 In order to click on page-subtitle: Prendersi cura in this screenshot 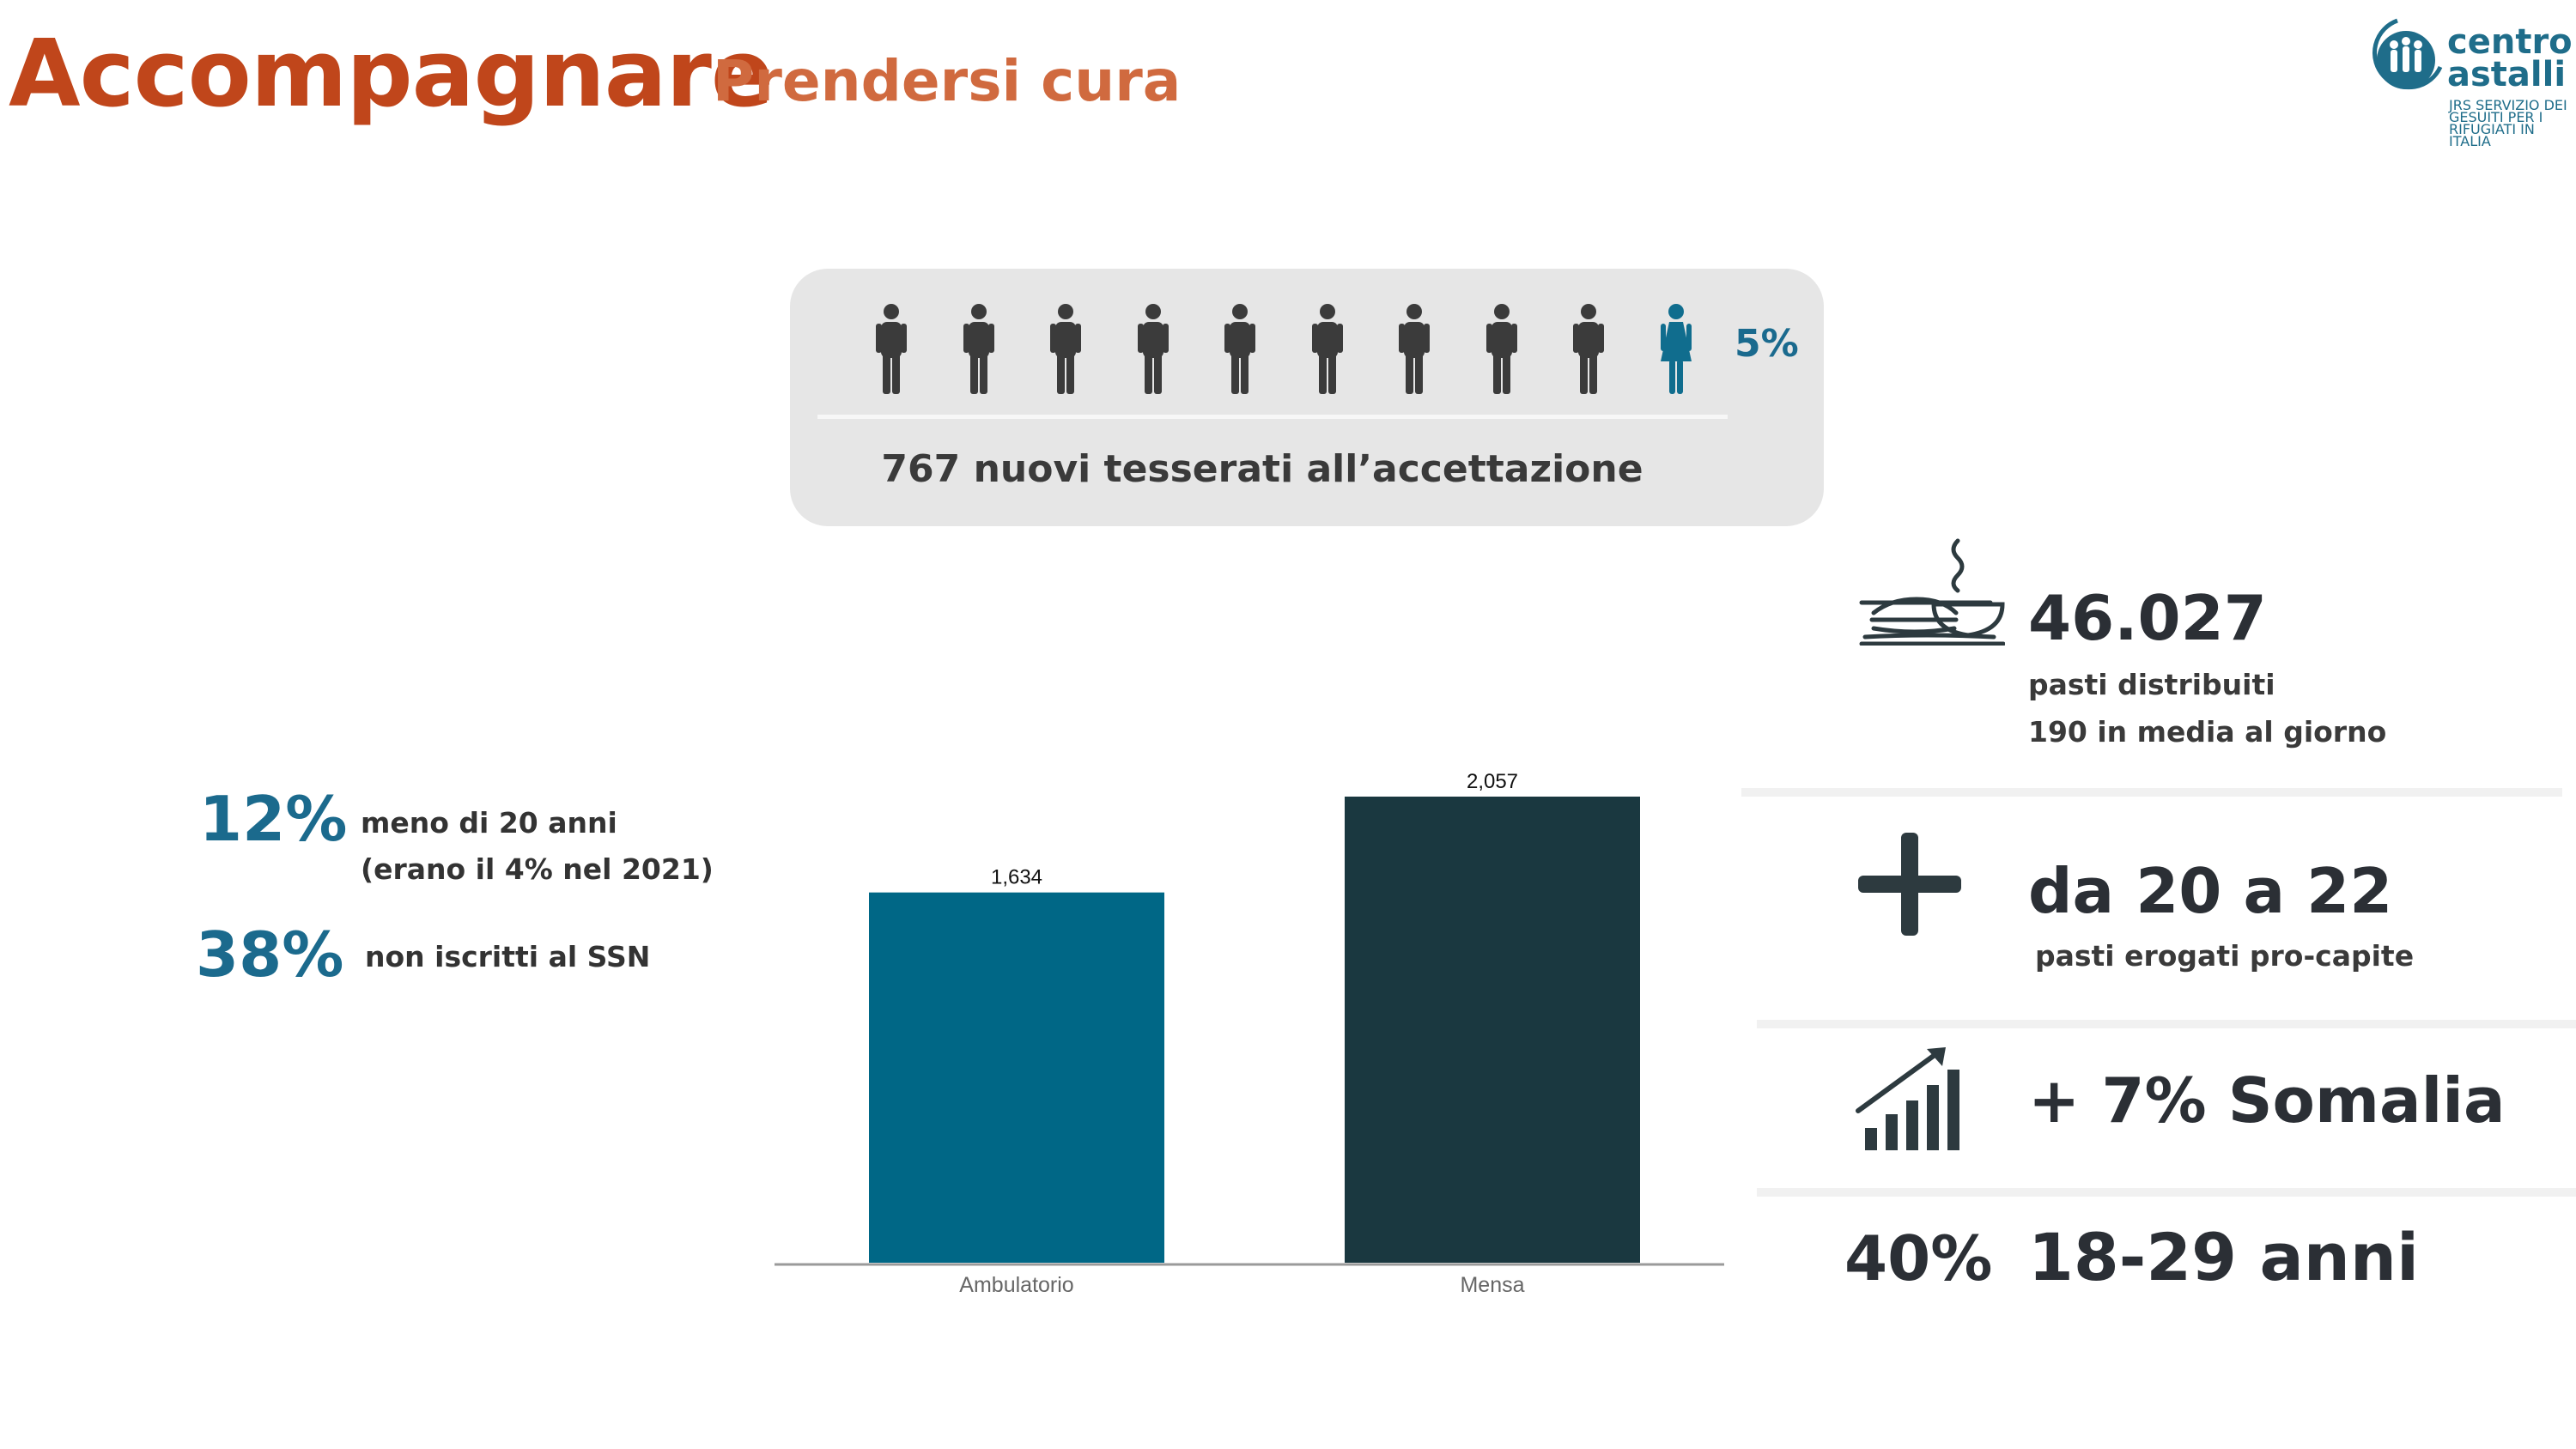, I will do `click(947, 81)`.